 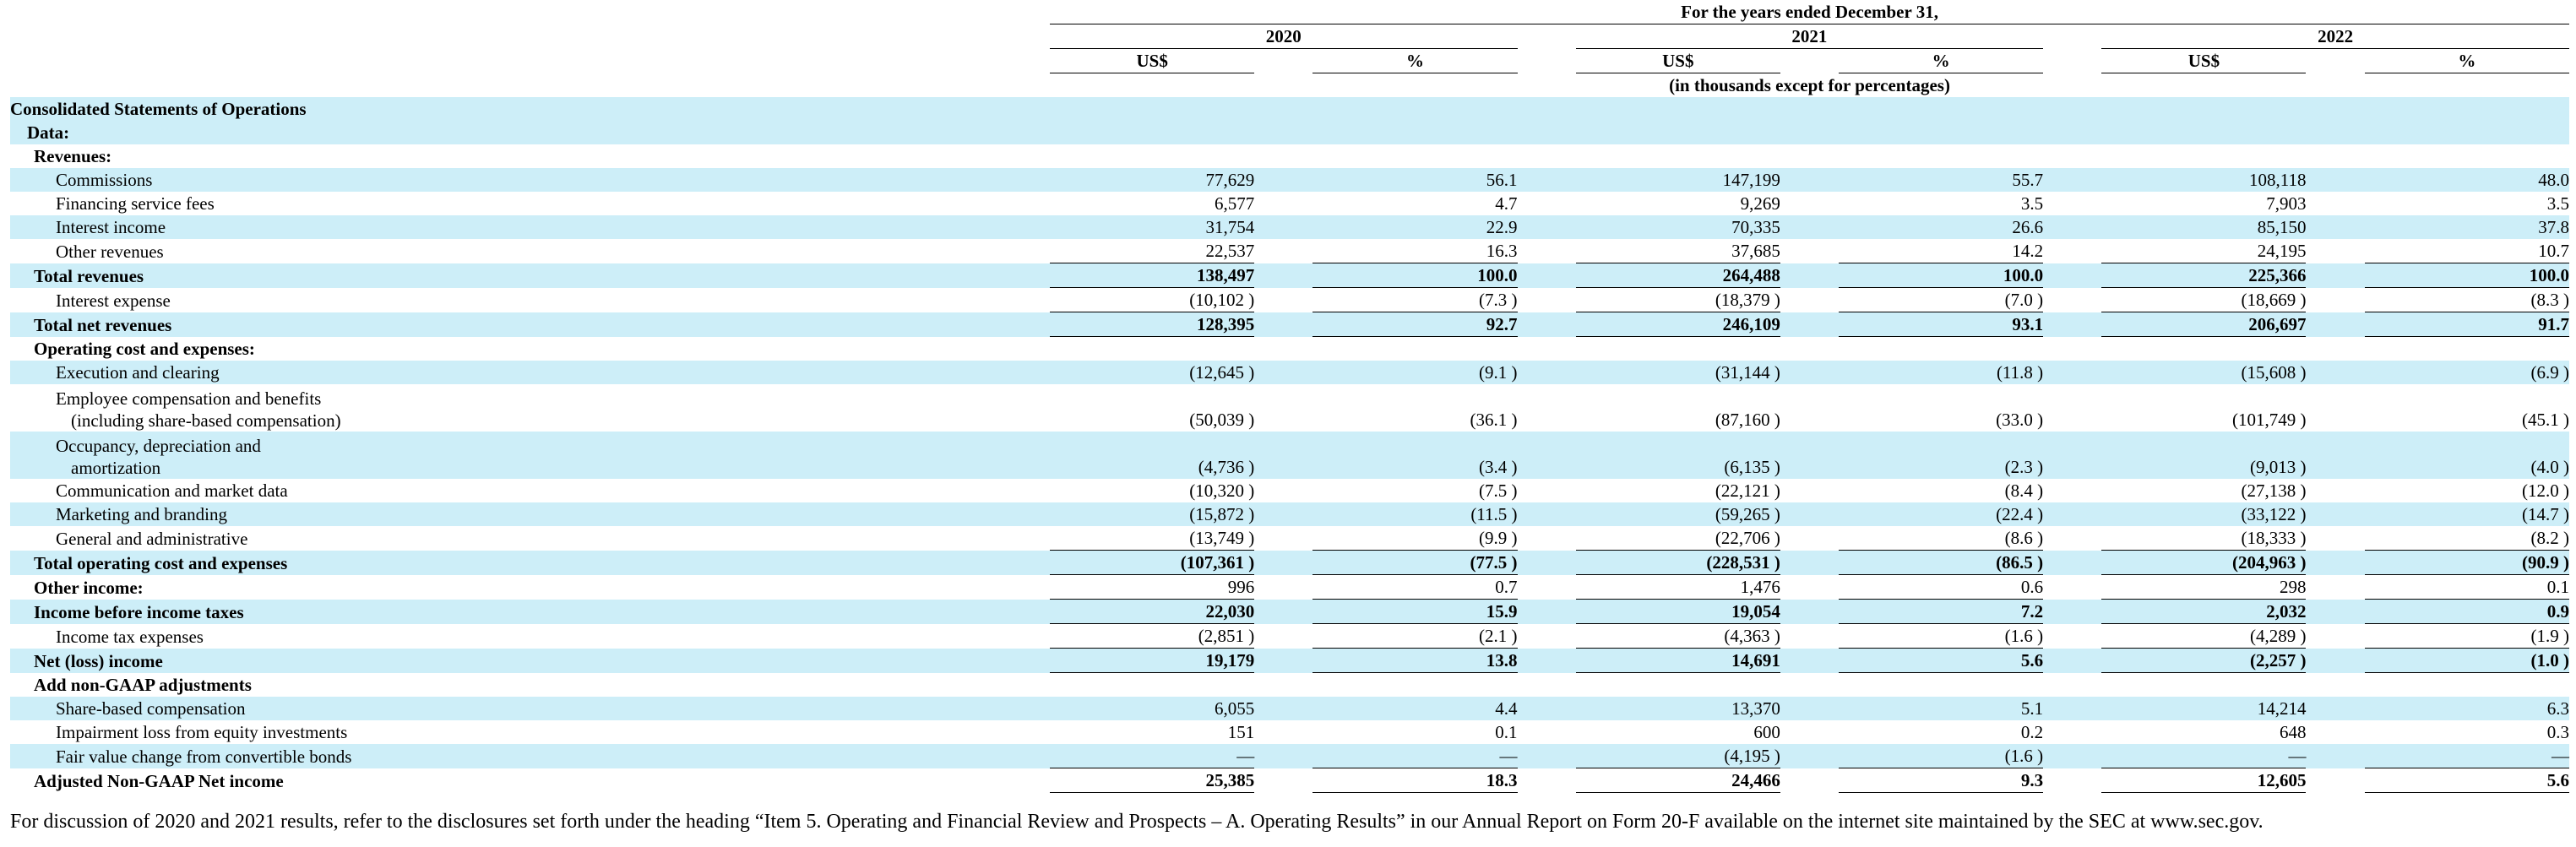 What do you see at coordinates (1941, 227) in the screenshot?
I see `cell-percent: 26.6` at bounding box center [1941, 227].